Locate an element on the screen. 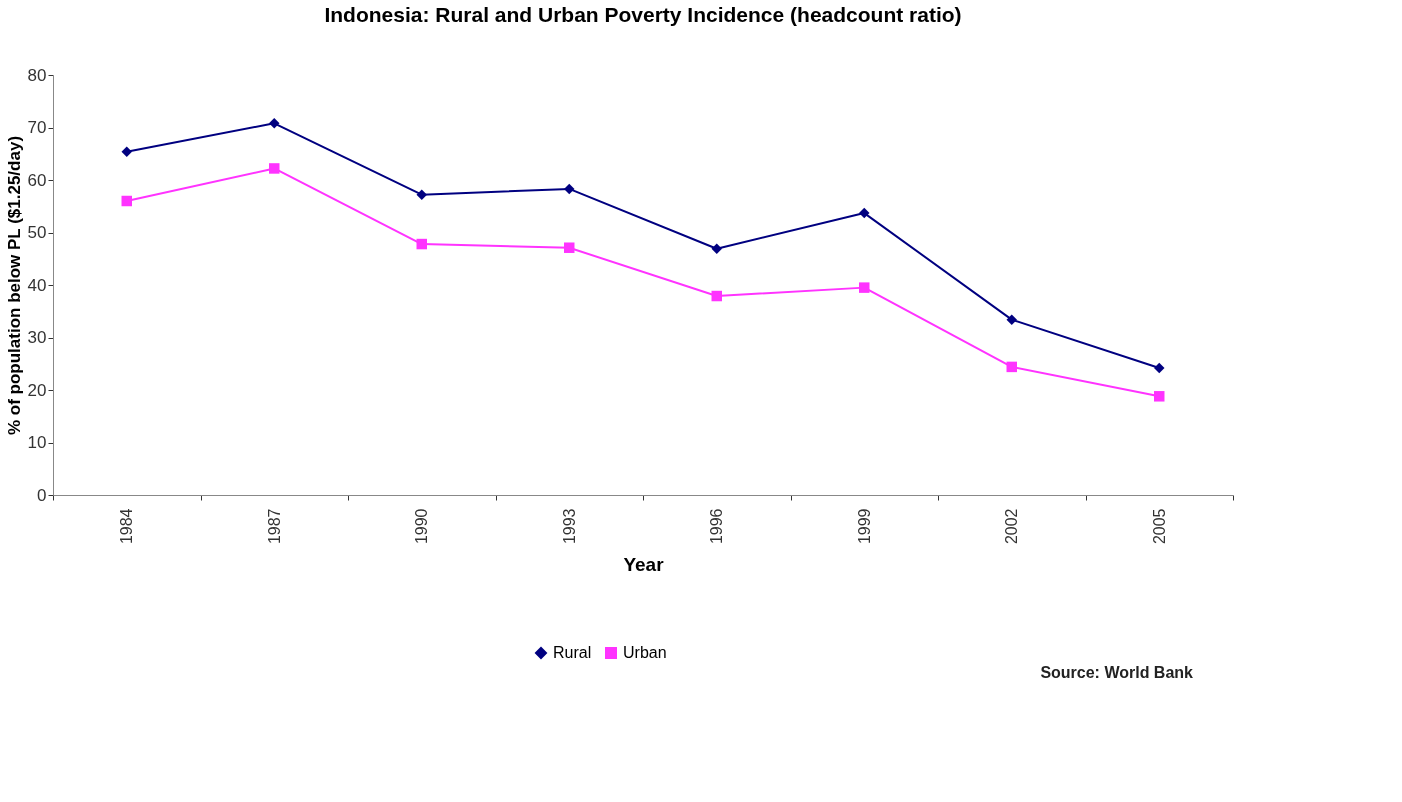 The width and height of the screenshot is (1402, 802). x-tick-label: 2005 is located at coordinates (1159, 526).